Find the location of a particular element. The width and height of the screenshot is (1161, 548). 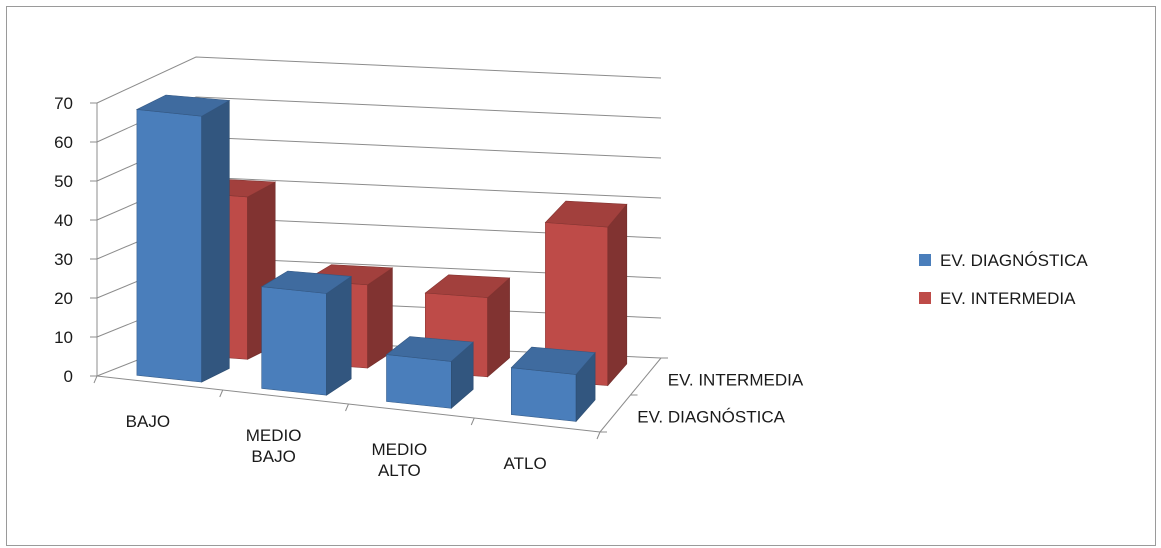

legend-label: EV. DIAGNÓSTICA is located at coordinates (1014, 260).